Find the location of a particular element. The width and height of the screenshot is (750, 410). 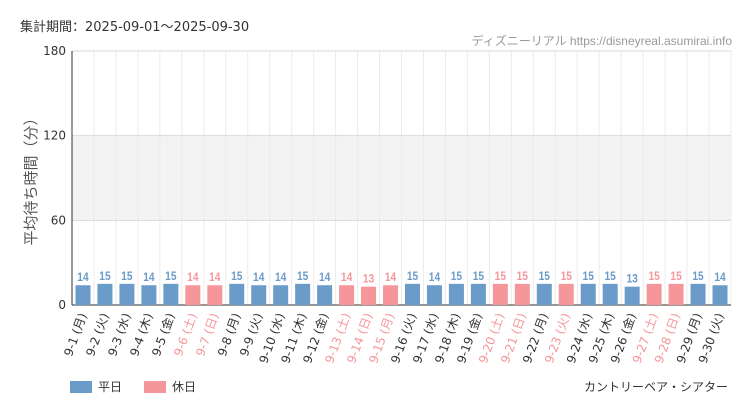

legend-label-weekday: 平日 is located at coordinates (110, 387).